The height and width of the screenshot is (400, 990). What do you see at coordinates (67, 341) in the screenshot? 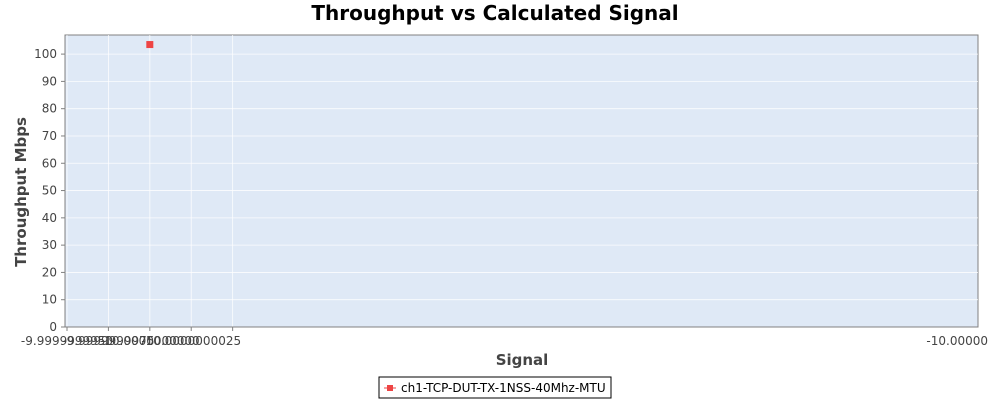
I see `x-tick-label: -9.9999999950` at bounding box center [67, 341].